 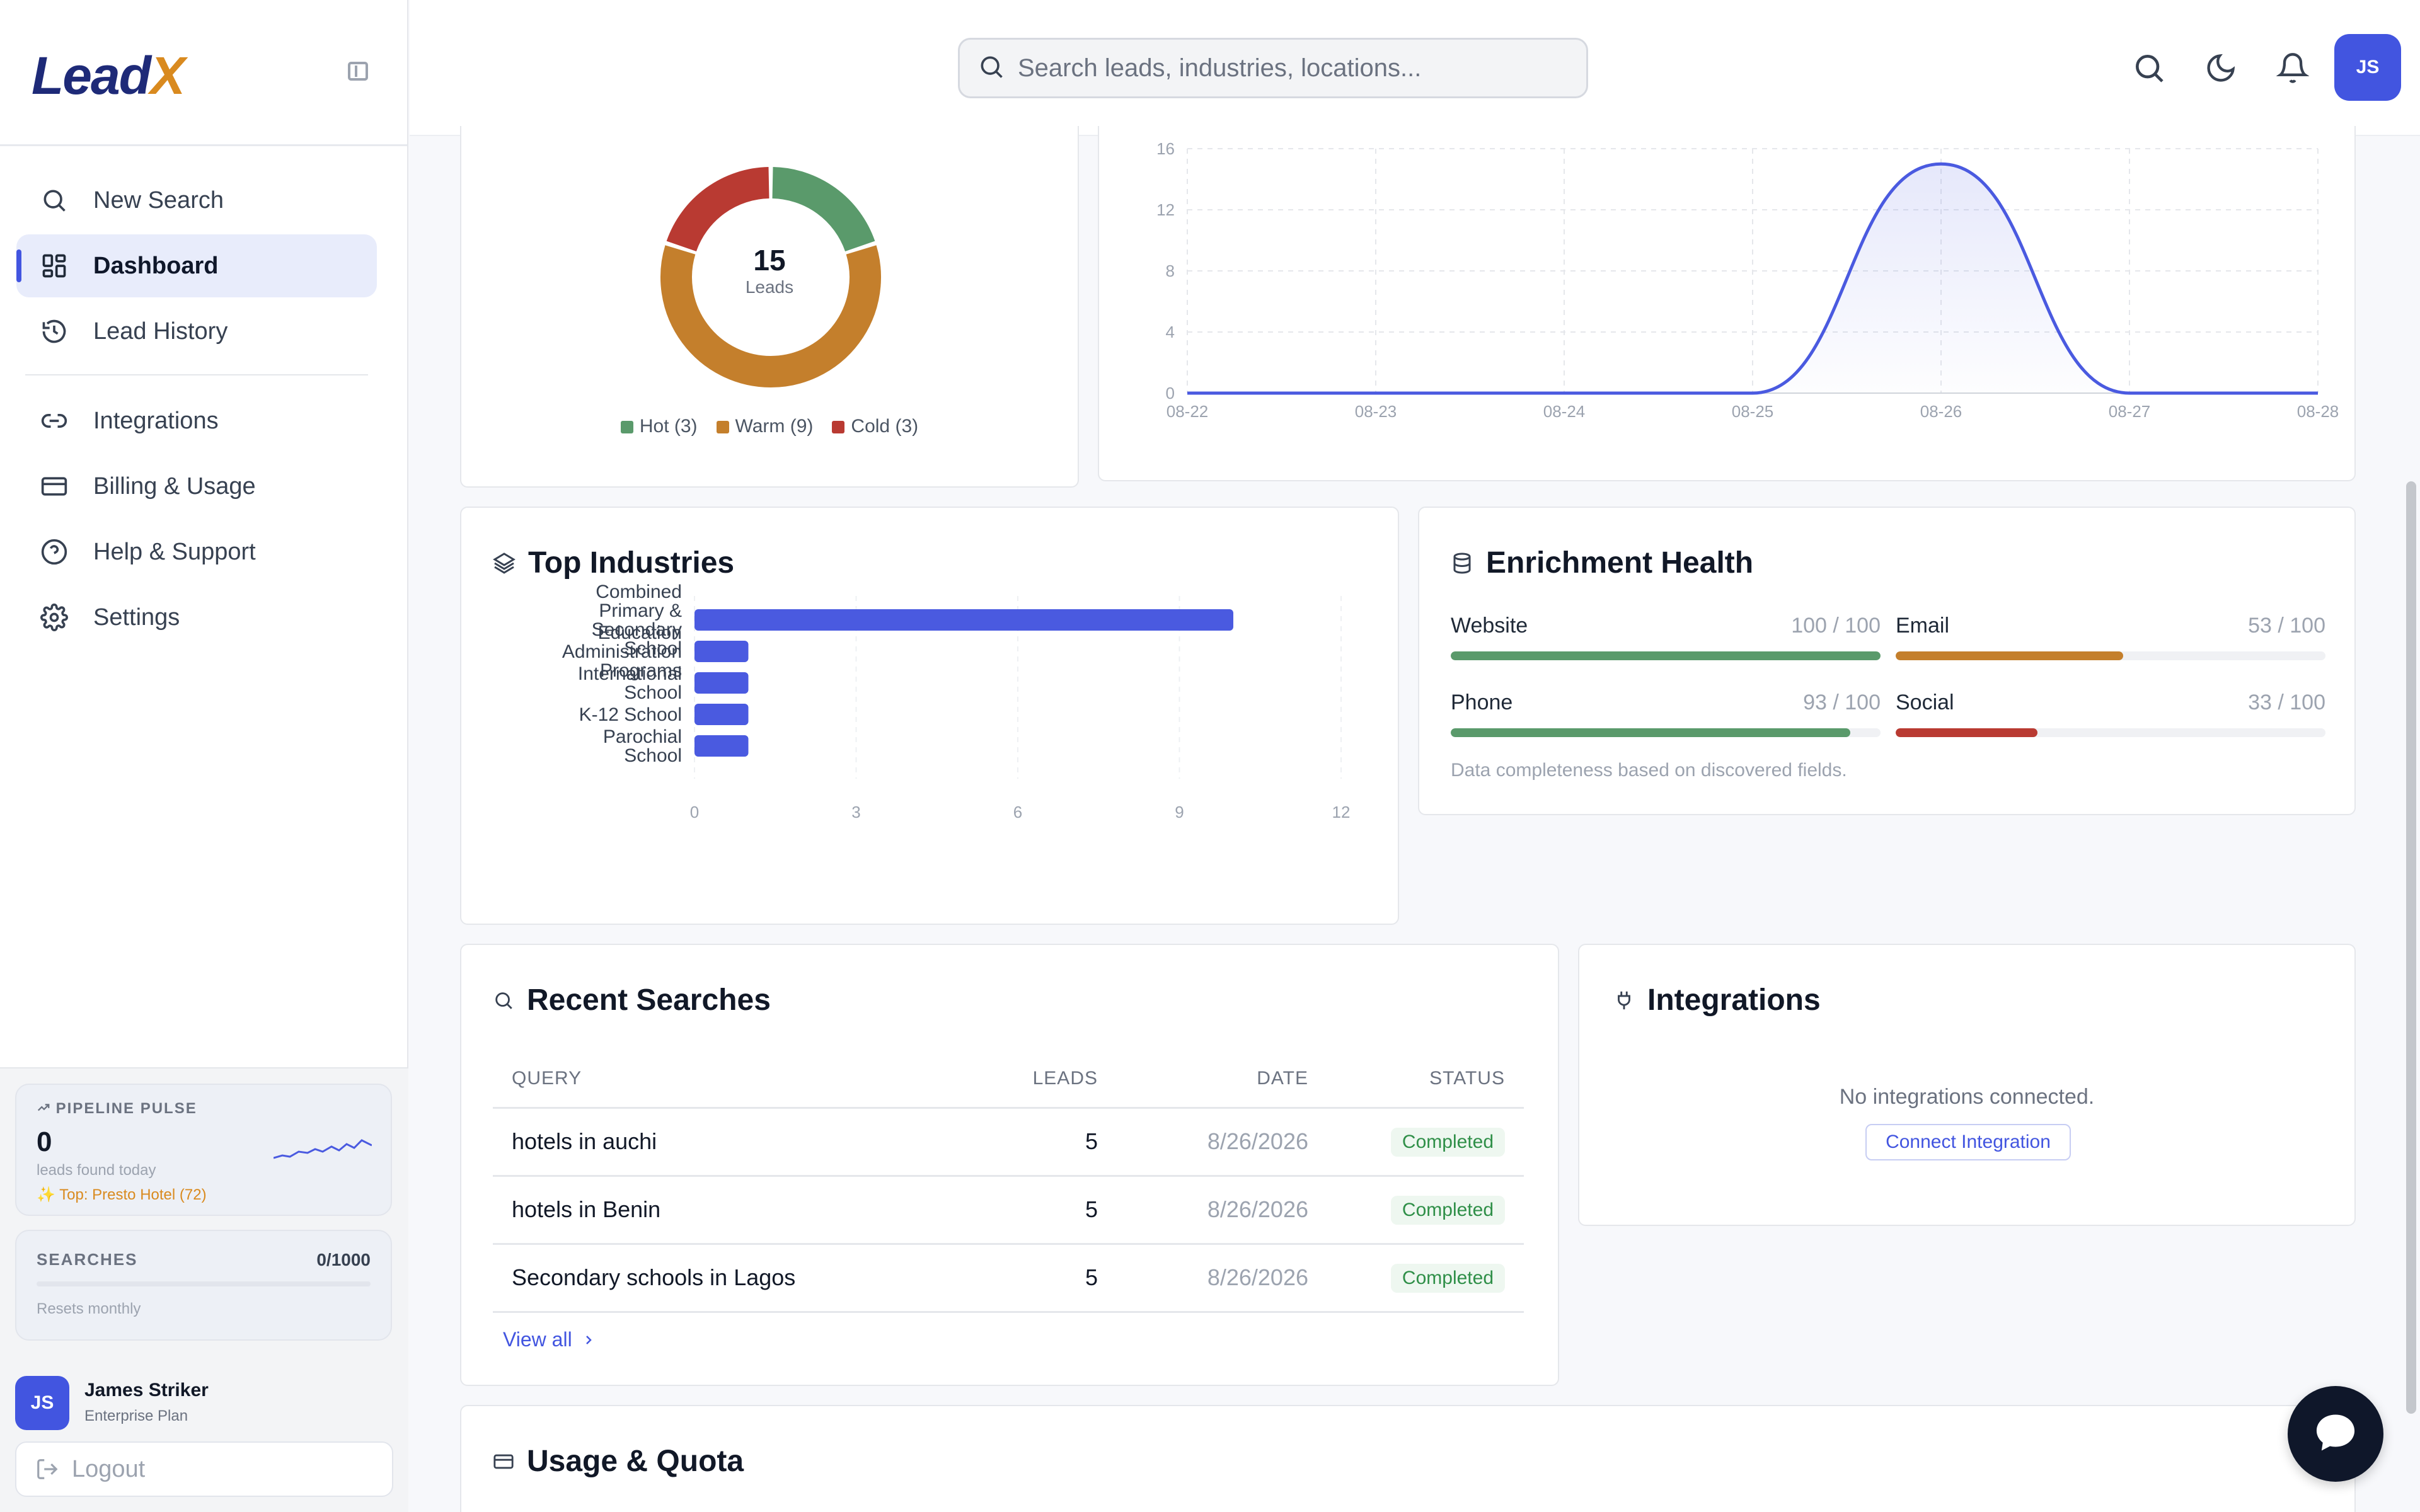 I want to click on status-cell: Completed, so click(x=1416, y=1142).